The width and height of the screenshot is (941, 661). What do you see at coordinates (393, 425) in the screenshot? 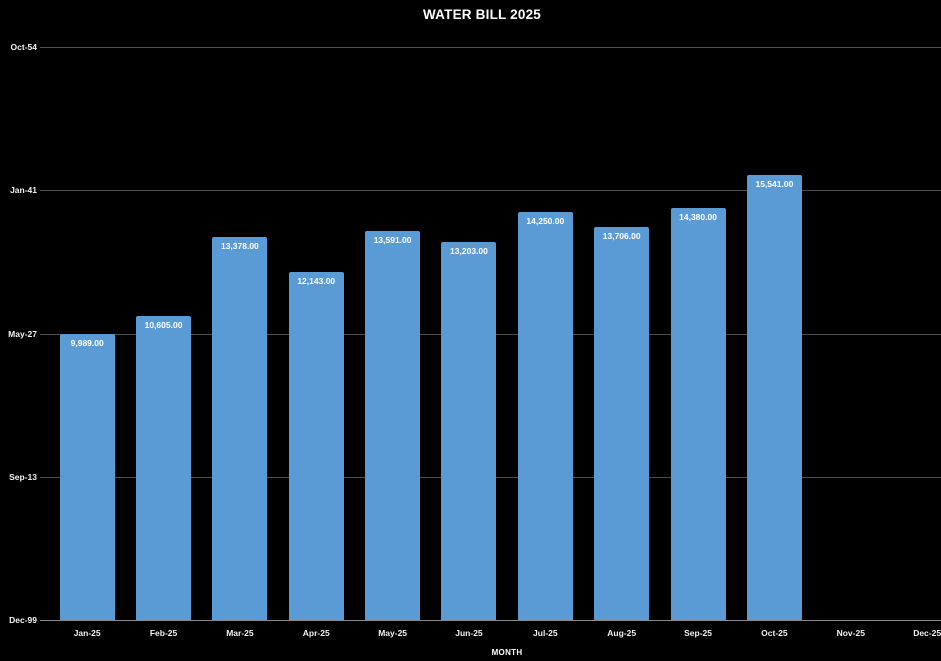
I see `bar: 13,591.00` at bounding box center [393, 425].